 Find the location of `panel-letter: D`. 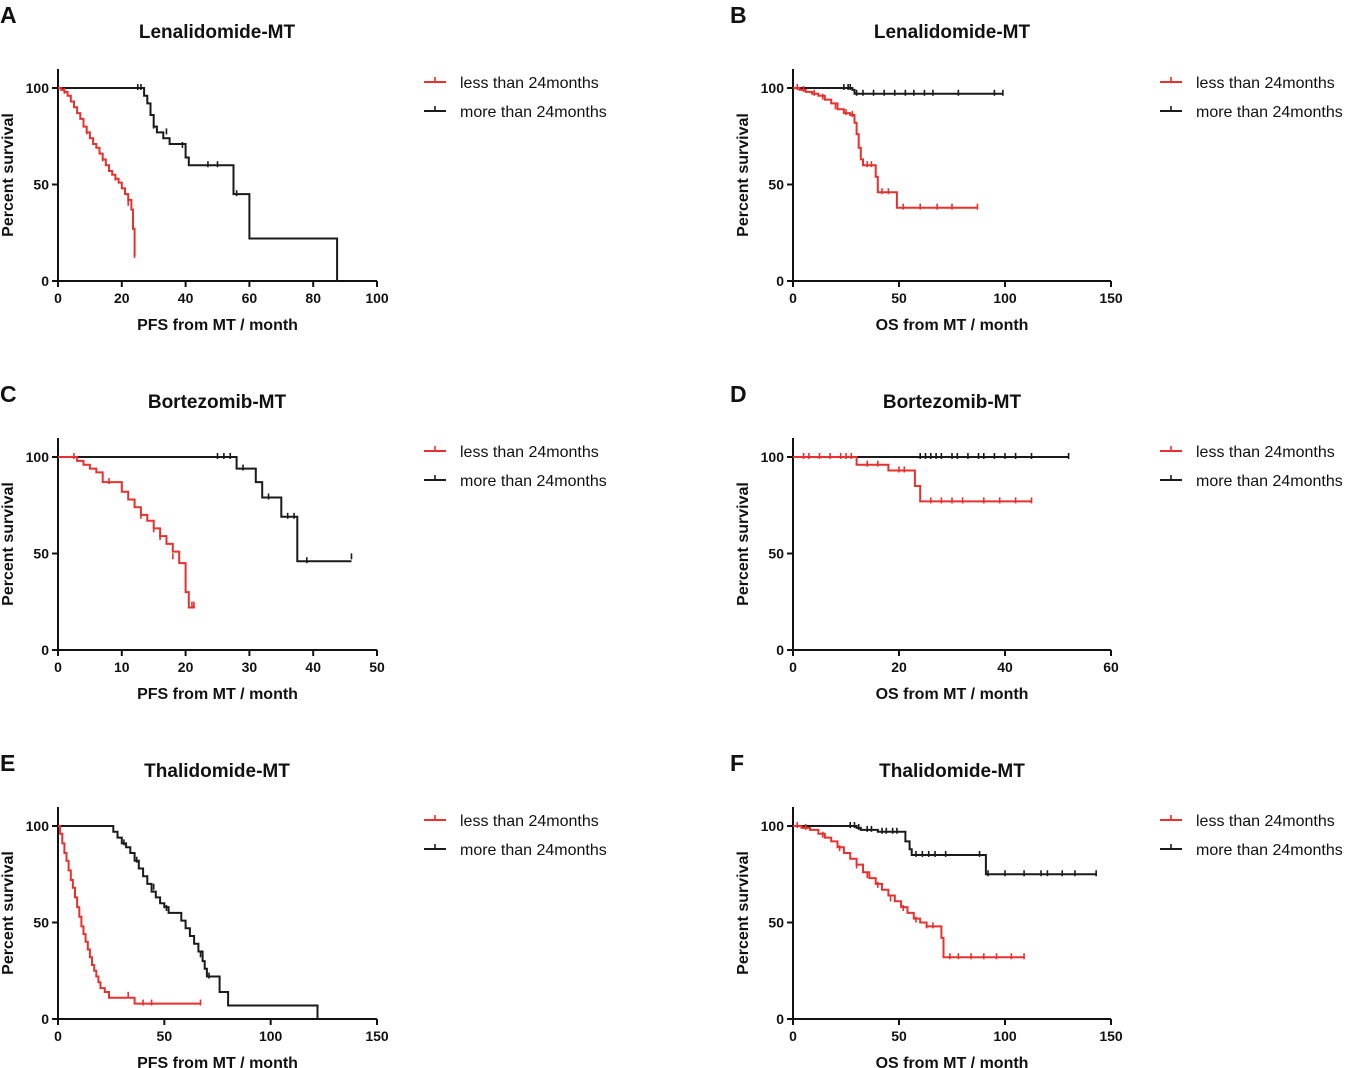

panel-letter: D is located at coordinates (738, 394).